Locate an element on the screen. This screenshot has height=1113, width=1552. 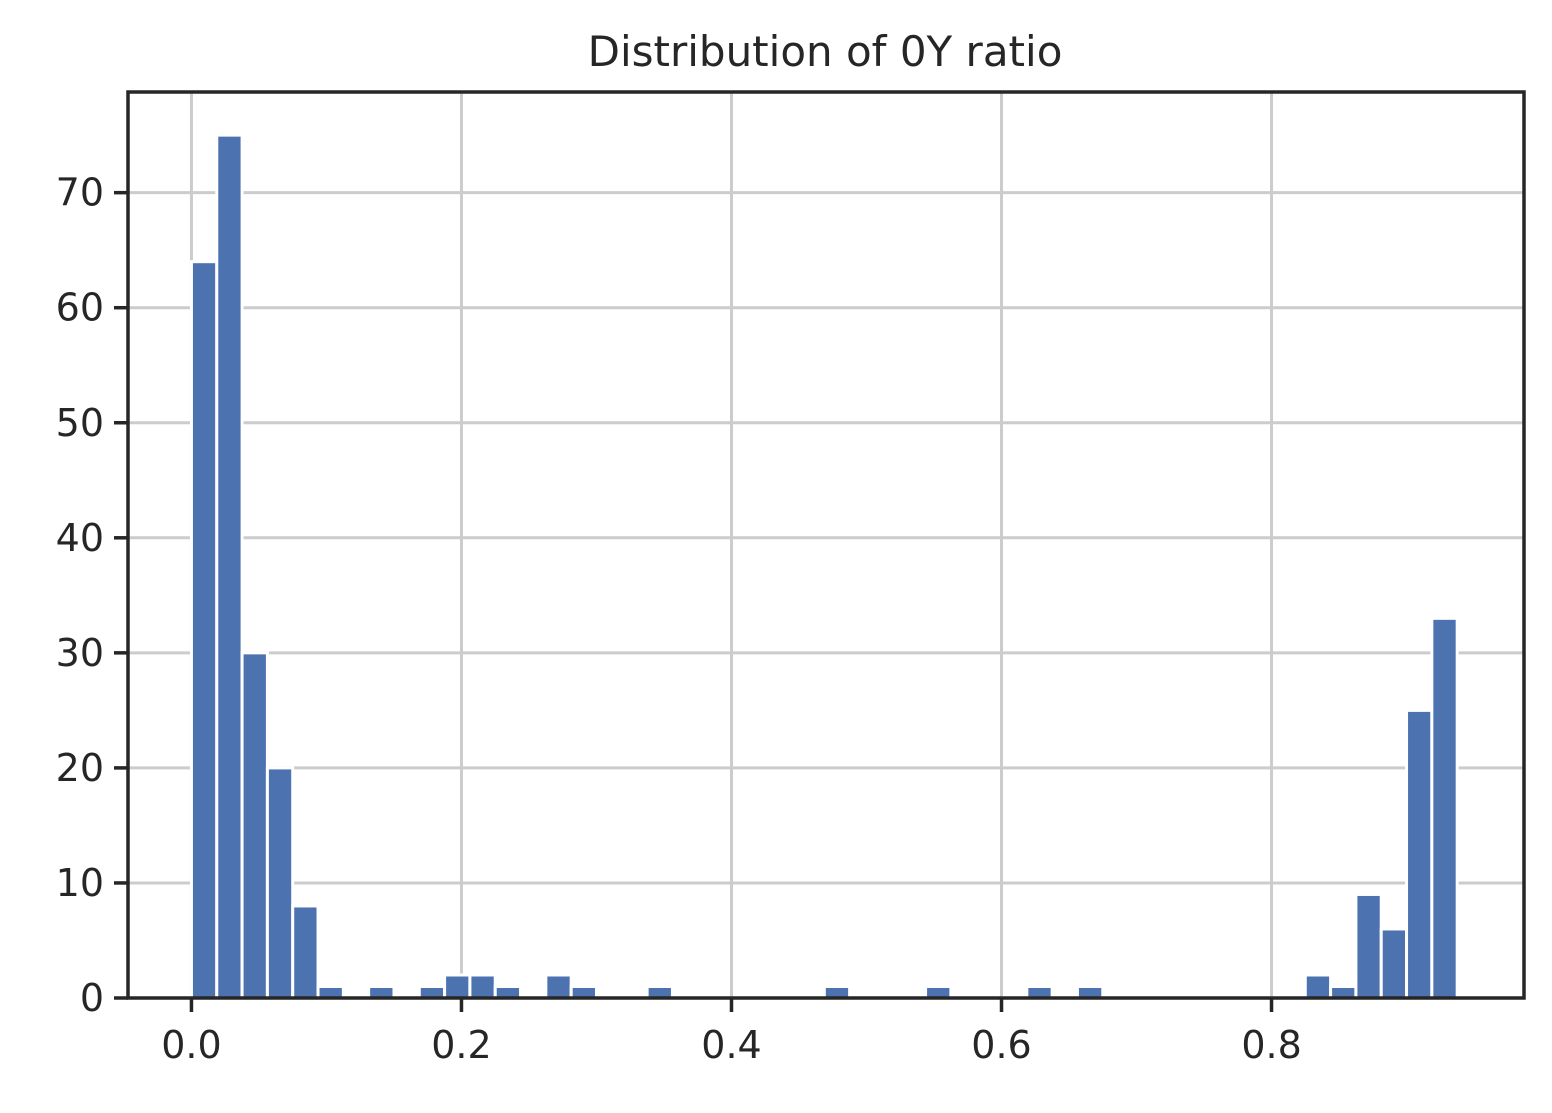
y-tick-label: 0 is located at coordinates (92, 998).